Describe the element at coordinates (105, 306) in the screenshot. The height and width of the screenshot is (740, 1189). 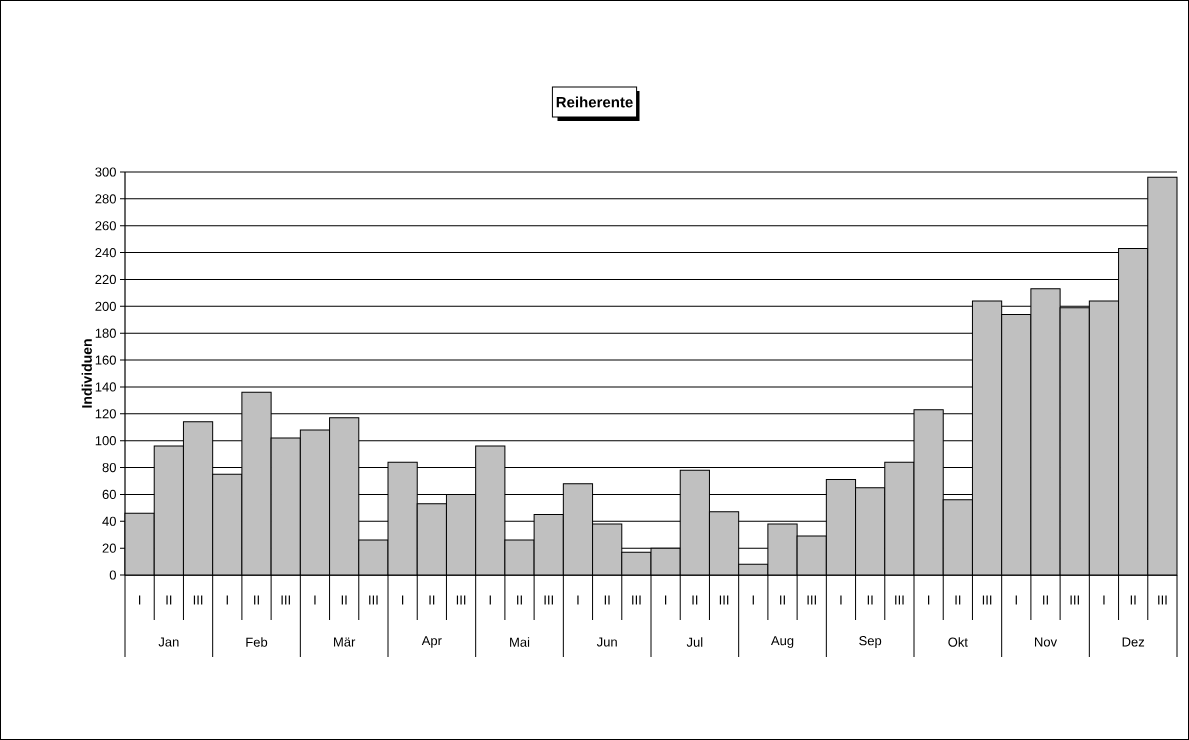
I see `y-tick-label: 200` at that location.